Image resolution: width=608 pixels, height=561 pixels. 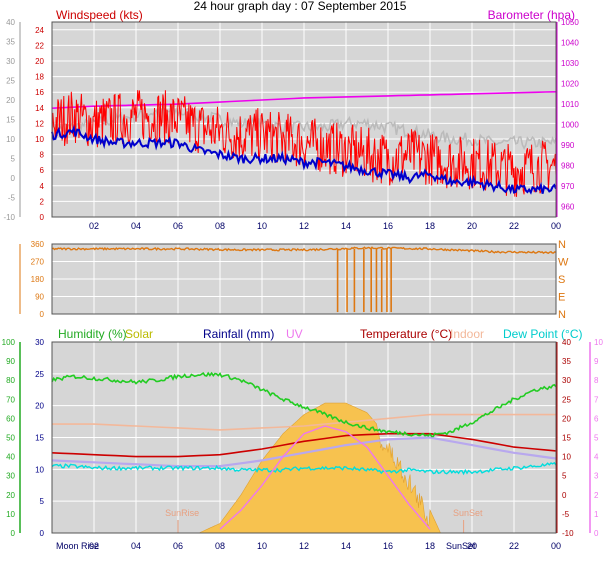 I want to click on wind-x-tick: 12, so click(x=304, y=226).